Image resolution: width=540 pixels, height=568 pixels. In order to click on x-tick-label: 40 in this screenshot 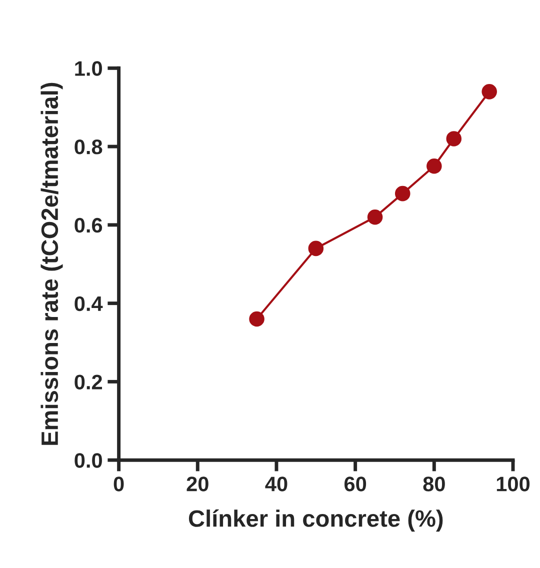, I will do `click(276, 484)`.